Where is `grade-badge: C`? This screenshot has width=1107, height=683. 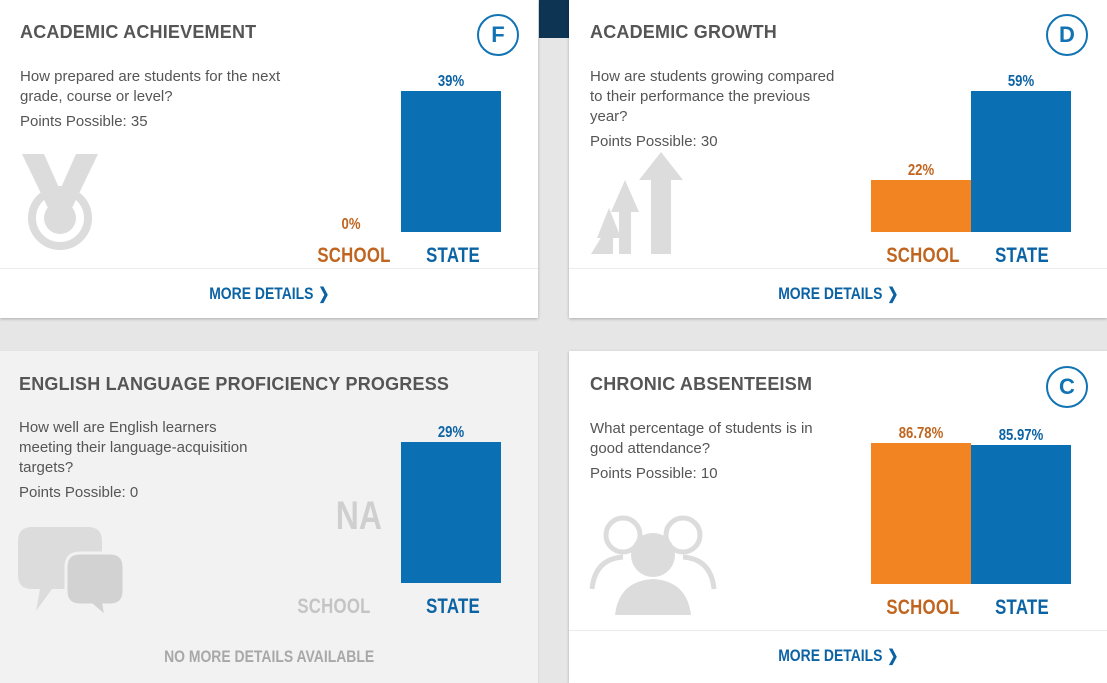 grade-badge: C is located at coordinates (1067, 387).